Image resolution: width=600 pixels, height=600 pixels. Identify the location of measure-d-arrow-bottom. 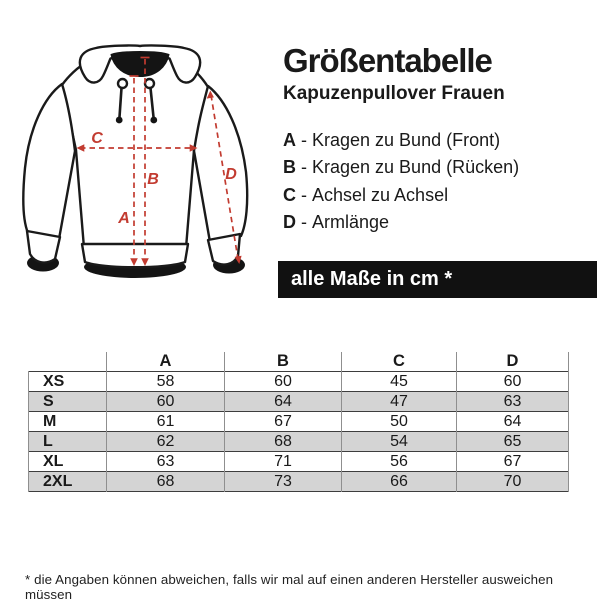
(238, 259).